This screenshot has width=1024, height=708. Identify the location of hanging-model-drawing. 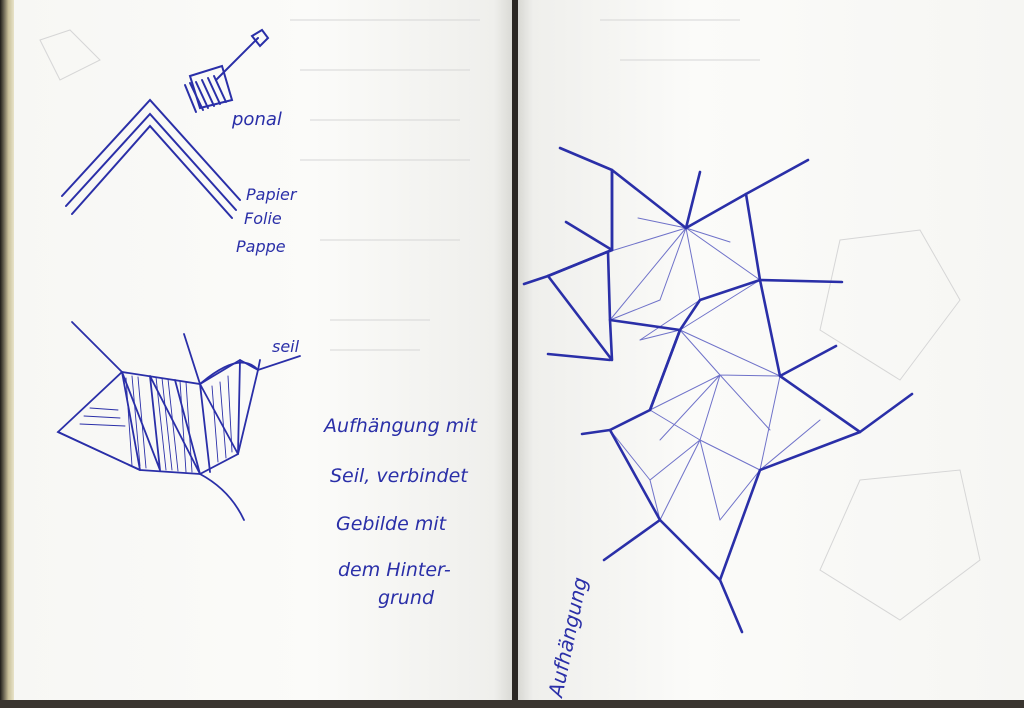
(178, 421).